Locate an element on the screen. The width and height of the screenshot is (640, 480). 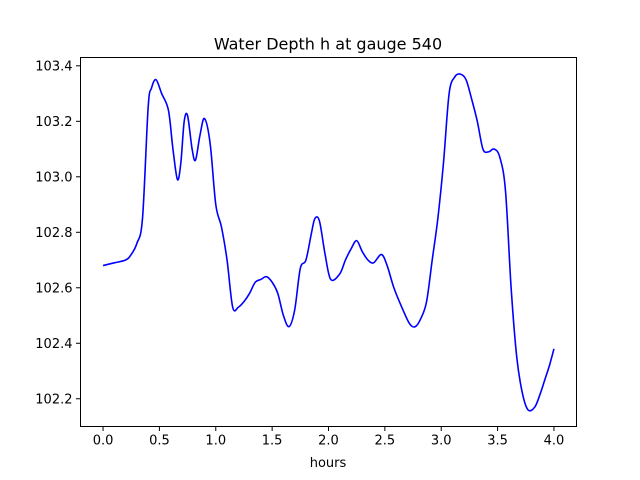
y-tick-label: 102.2 is located at coordinates (53, 399).